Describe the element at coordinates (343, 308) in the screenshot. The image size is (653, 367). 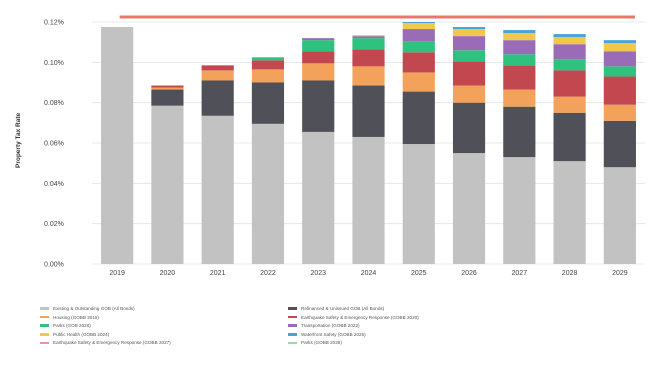
I see `legend-label: Refinanced & Unissued GOB (All Bonds)` at that location.